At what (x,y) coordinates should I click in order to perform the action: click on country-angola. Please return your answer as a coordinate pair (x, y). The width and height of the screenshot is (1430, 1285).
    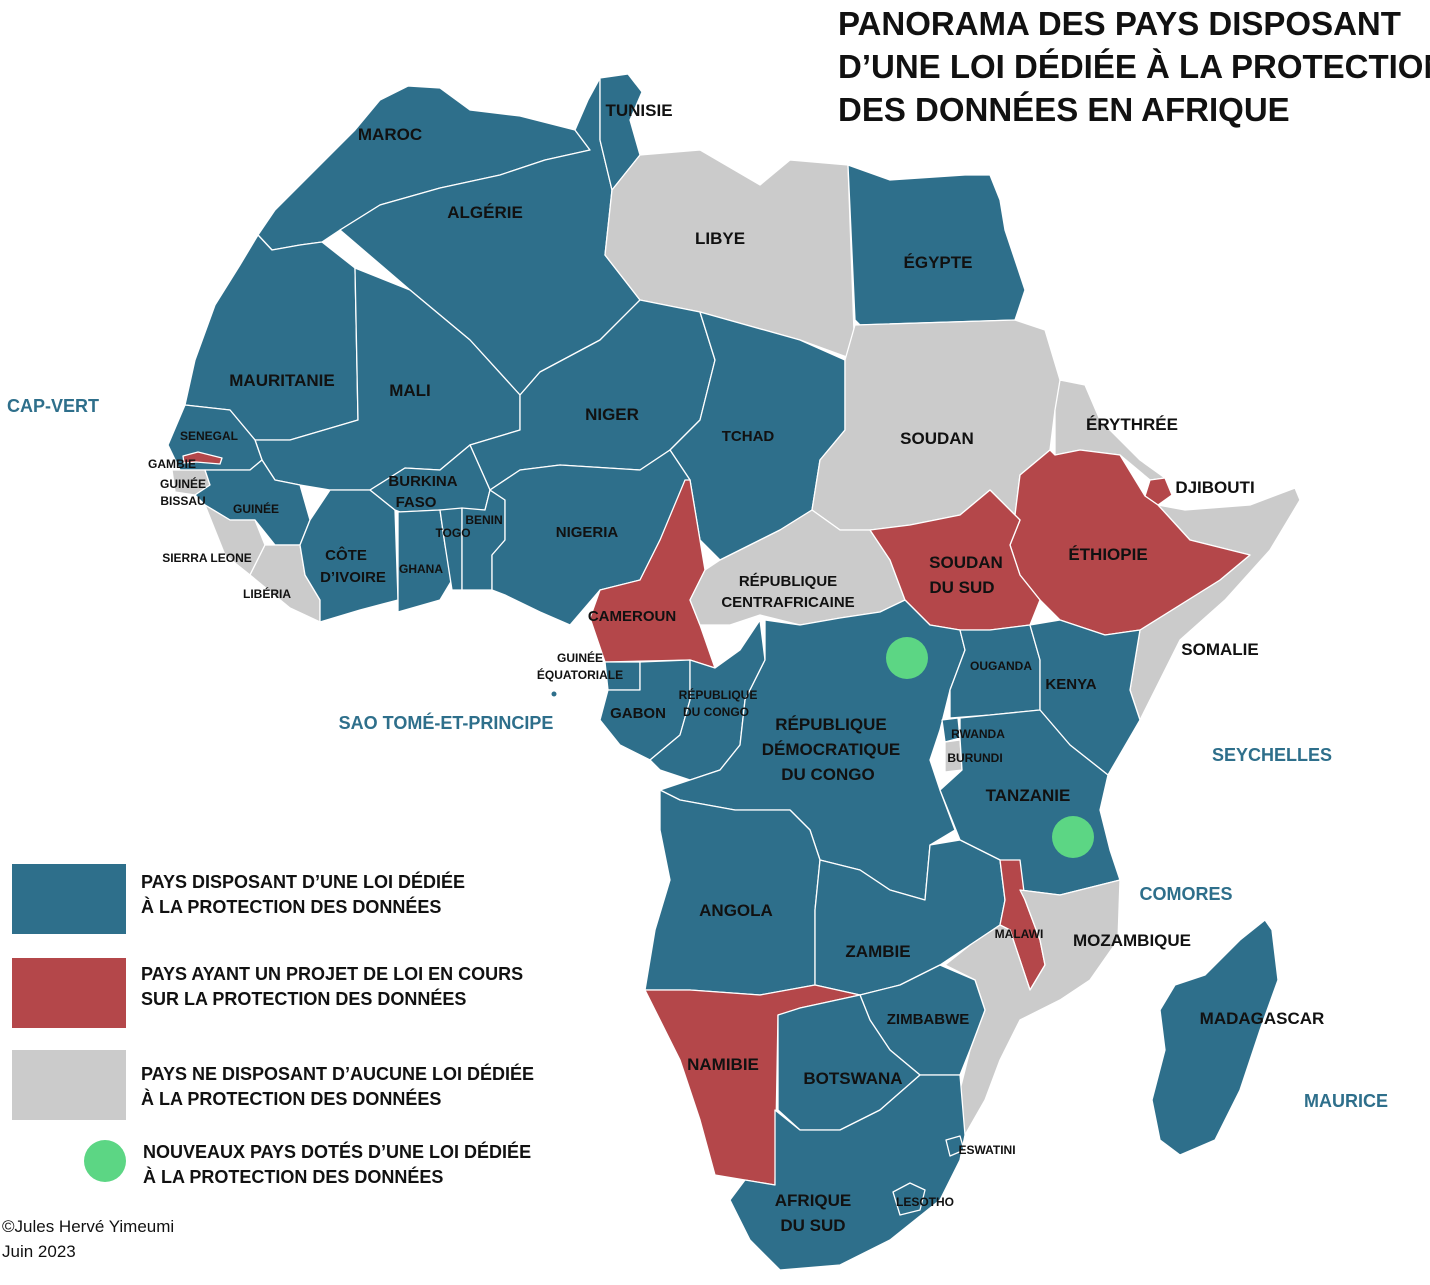
    Looking at the image, I should click on (732, 892).